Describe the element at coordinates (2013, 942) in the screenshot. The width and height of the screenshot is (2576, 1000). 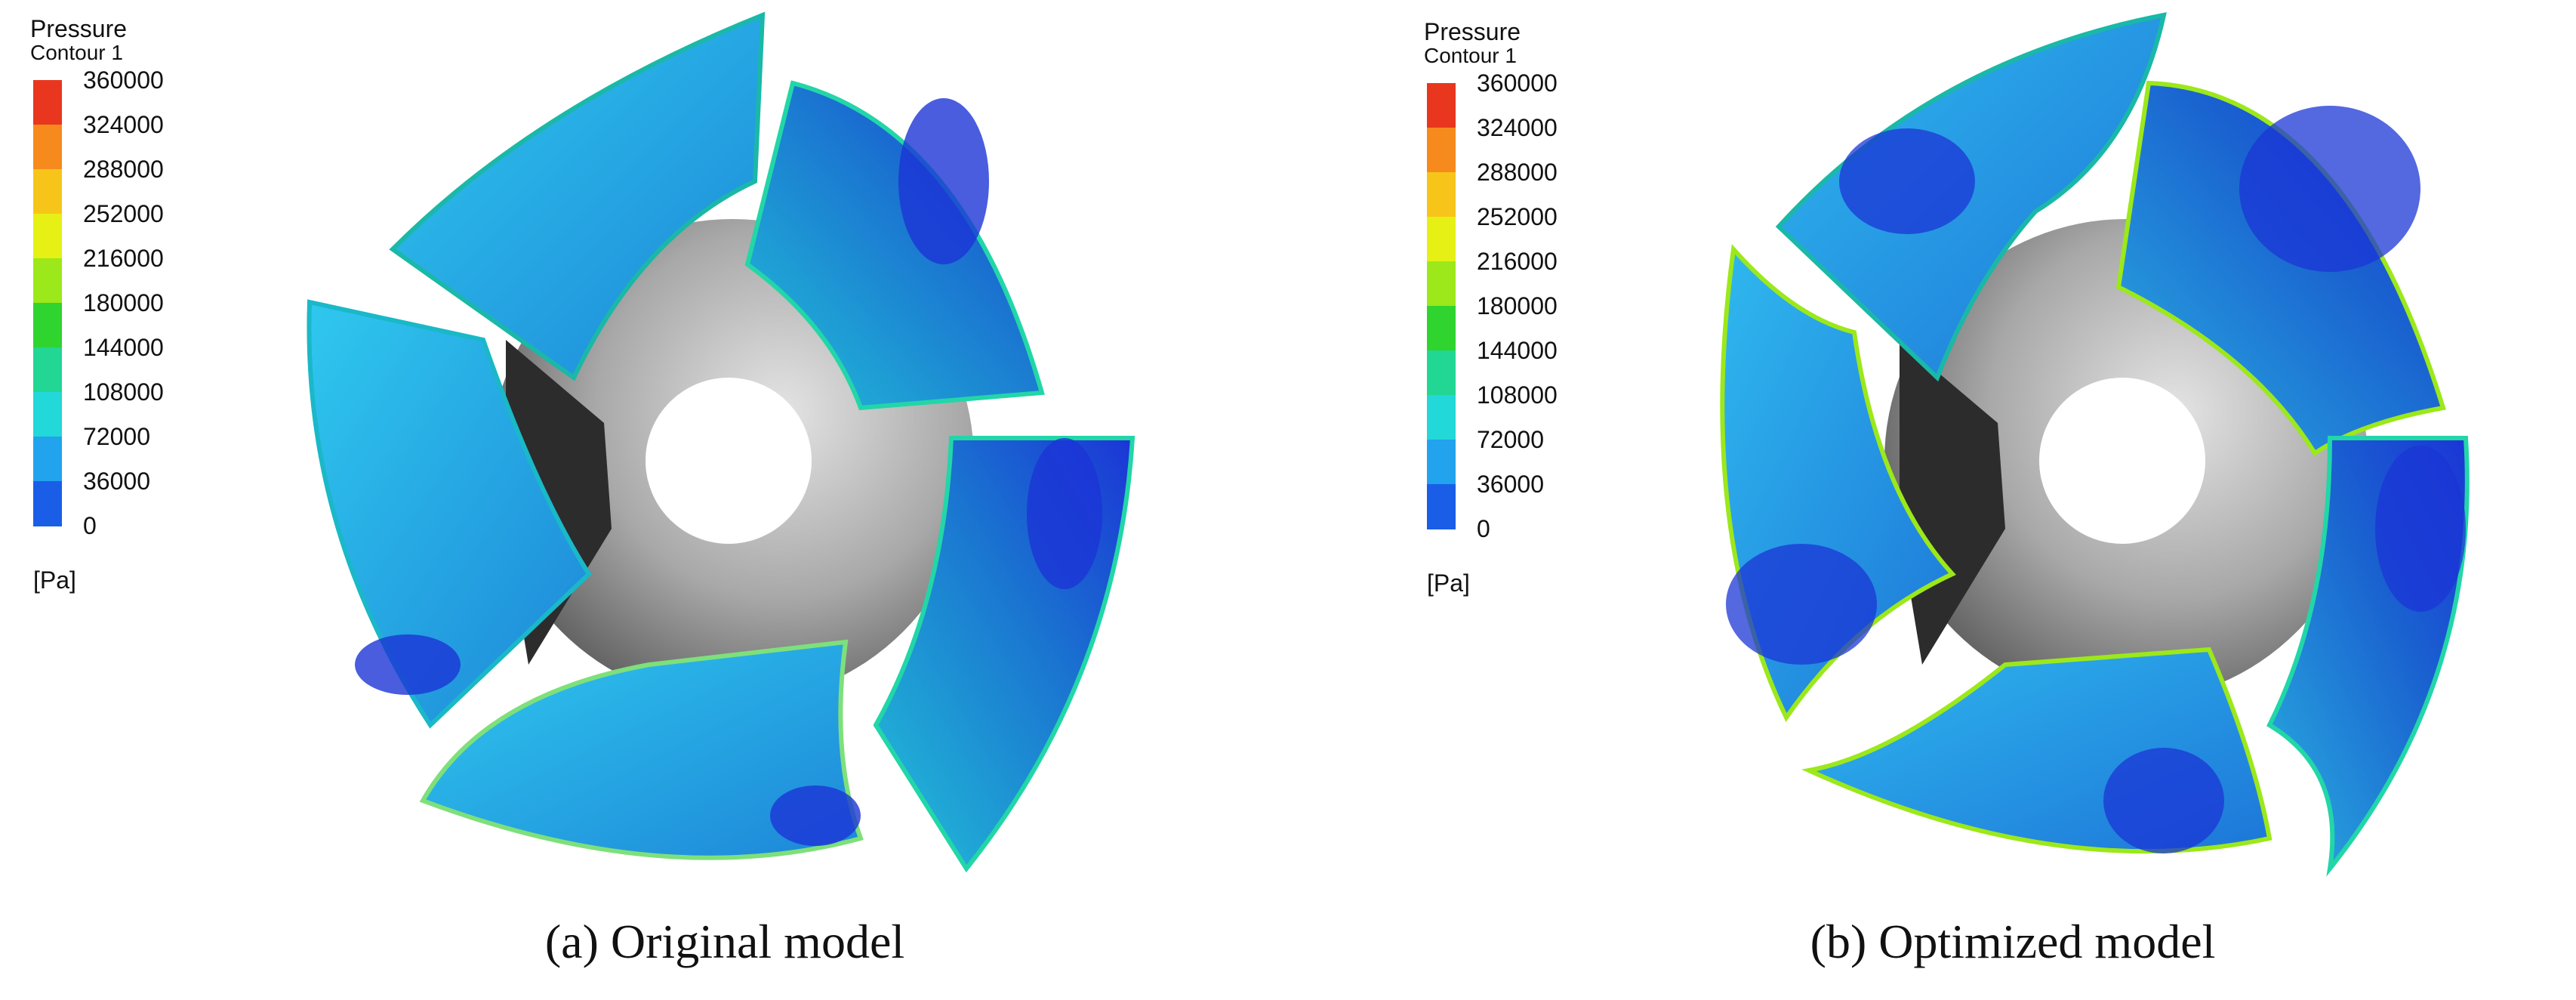
I see `caption-optimized: (b) Optimized model` at that location.